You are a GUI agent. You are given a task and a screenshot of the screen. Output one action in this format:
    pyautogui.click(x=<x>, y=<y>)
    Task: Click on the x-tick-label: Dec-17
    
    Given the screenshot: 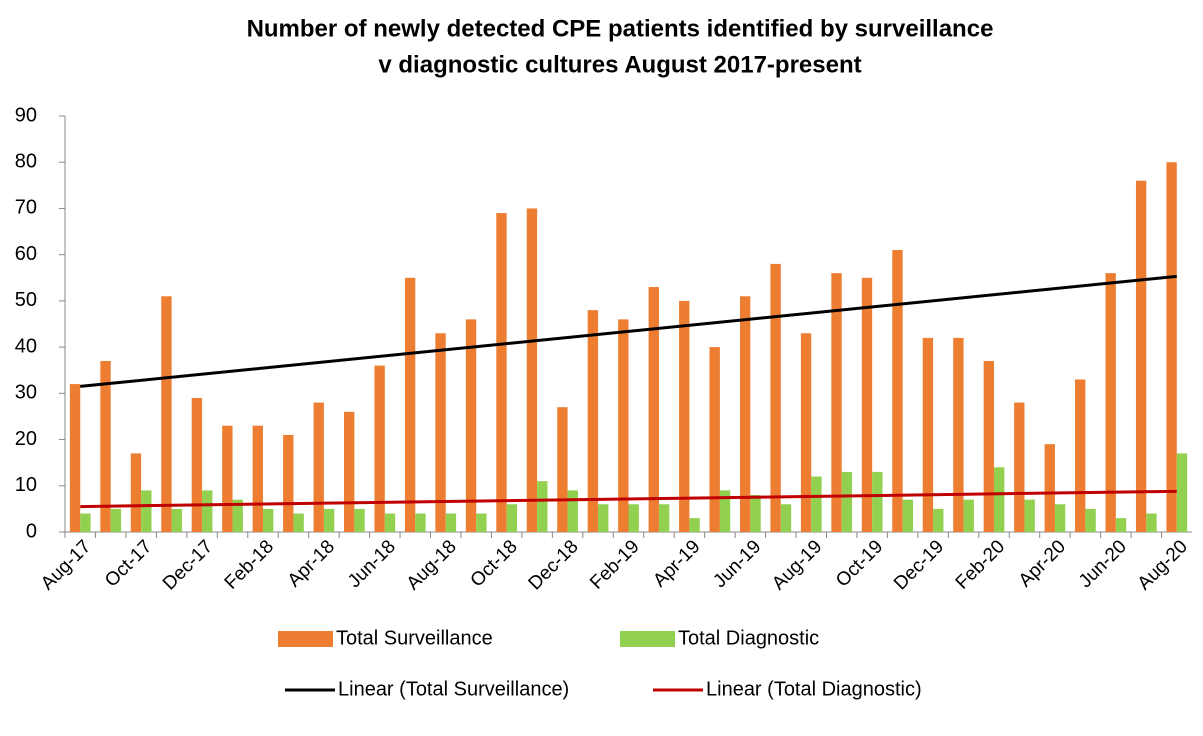 What is the action you would take?
    pyautogui.click(x=188, y=565)
    